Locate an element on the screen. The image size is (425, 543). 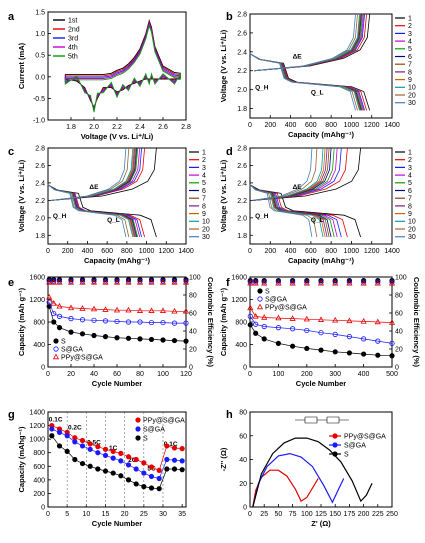
panel-d-x-axis-label: Capacity (mAhg⁻¹) is located at coordinates (321, 260).